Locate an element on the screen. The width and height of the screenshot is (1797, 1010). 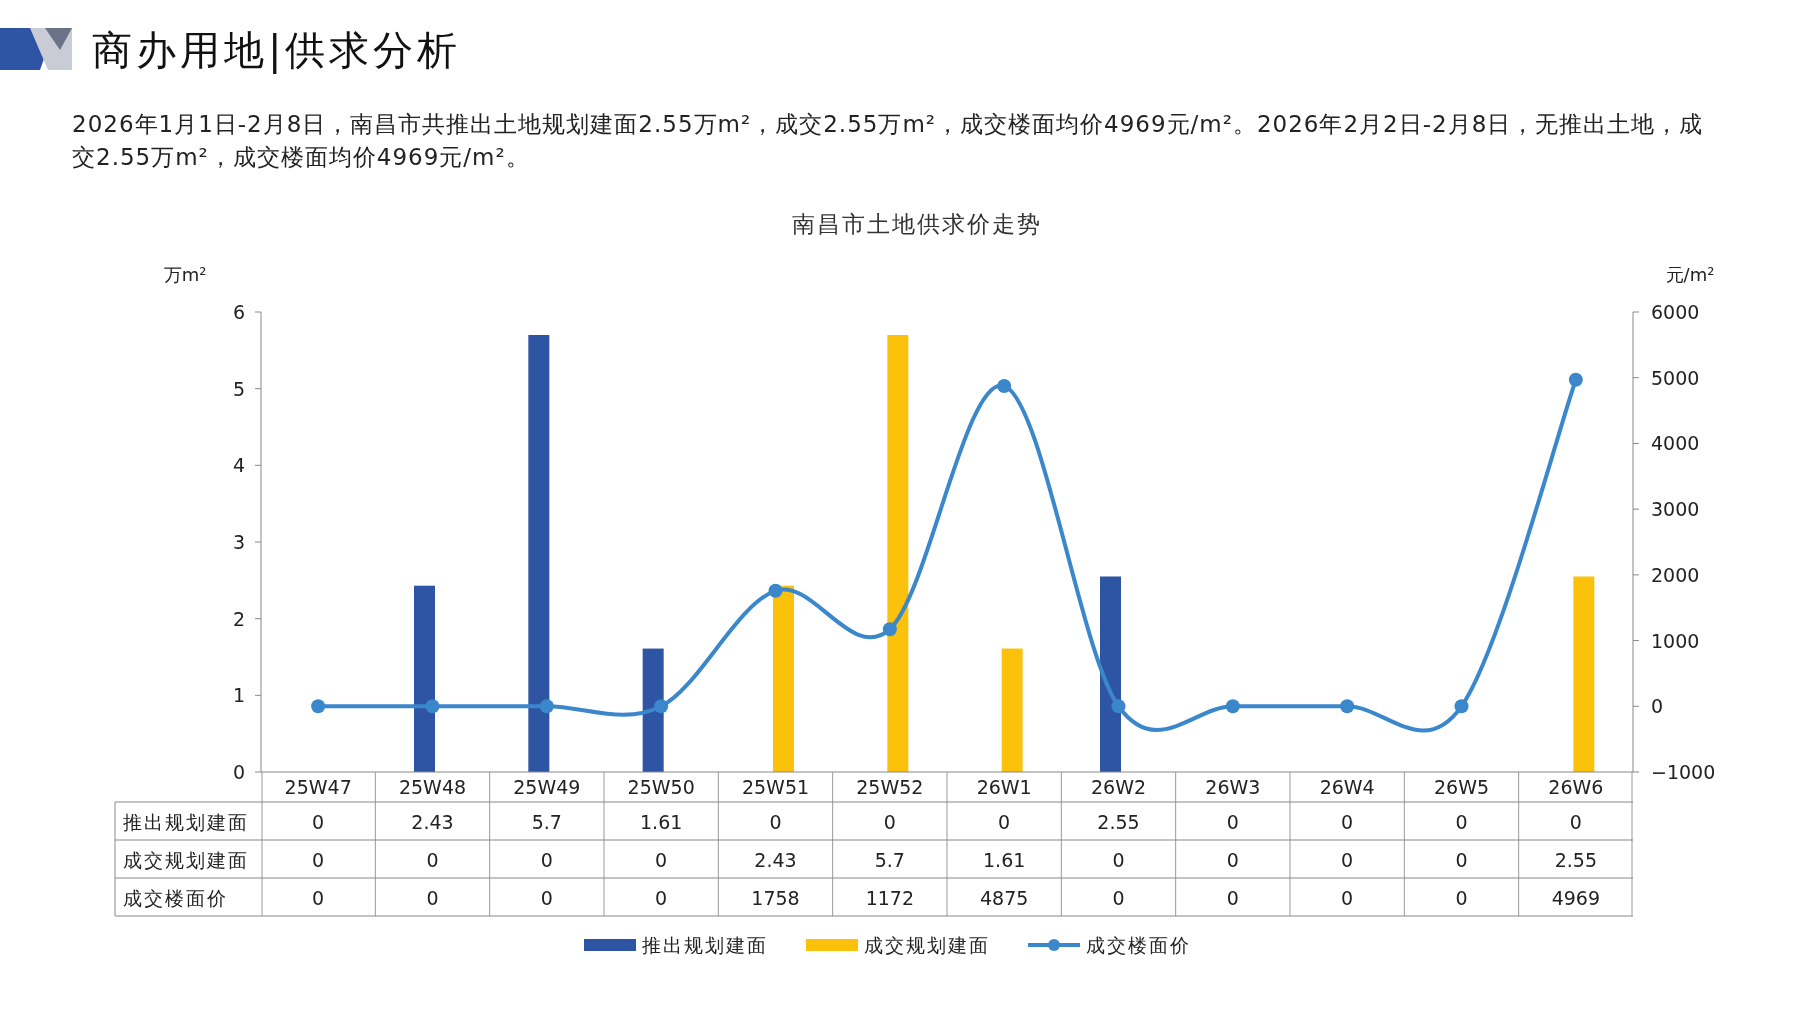
y-tick-label: 0 is located at coordinates (238, 772).